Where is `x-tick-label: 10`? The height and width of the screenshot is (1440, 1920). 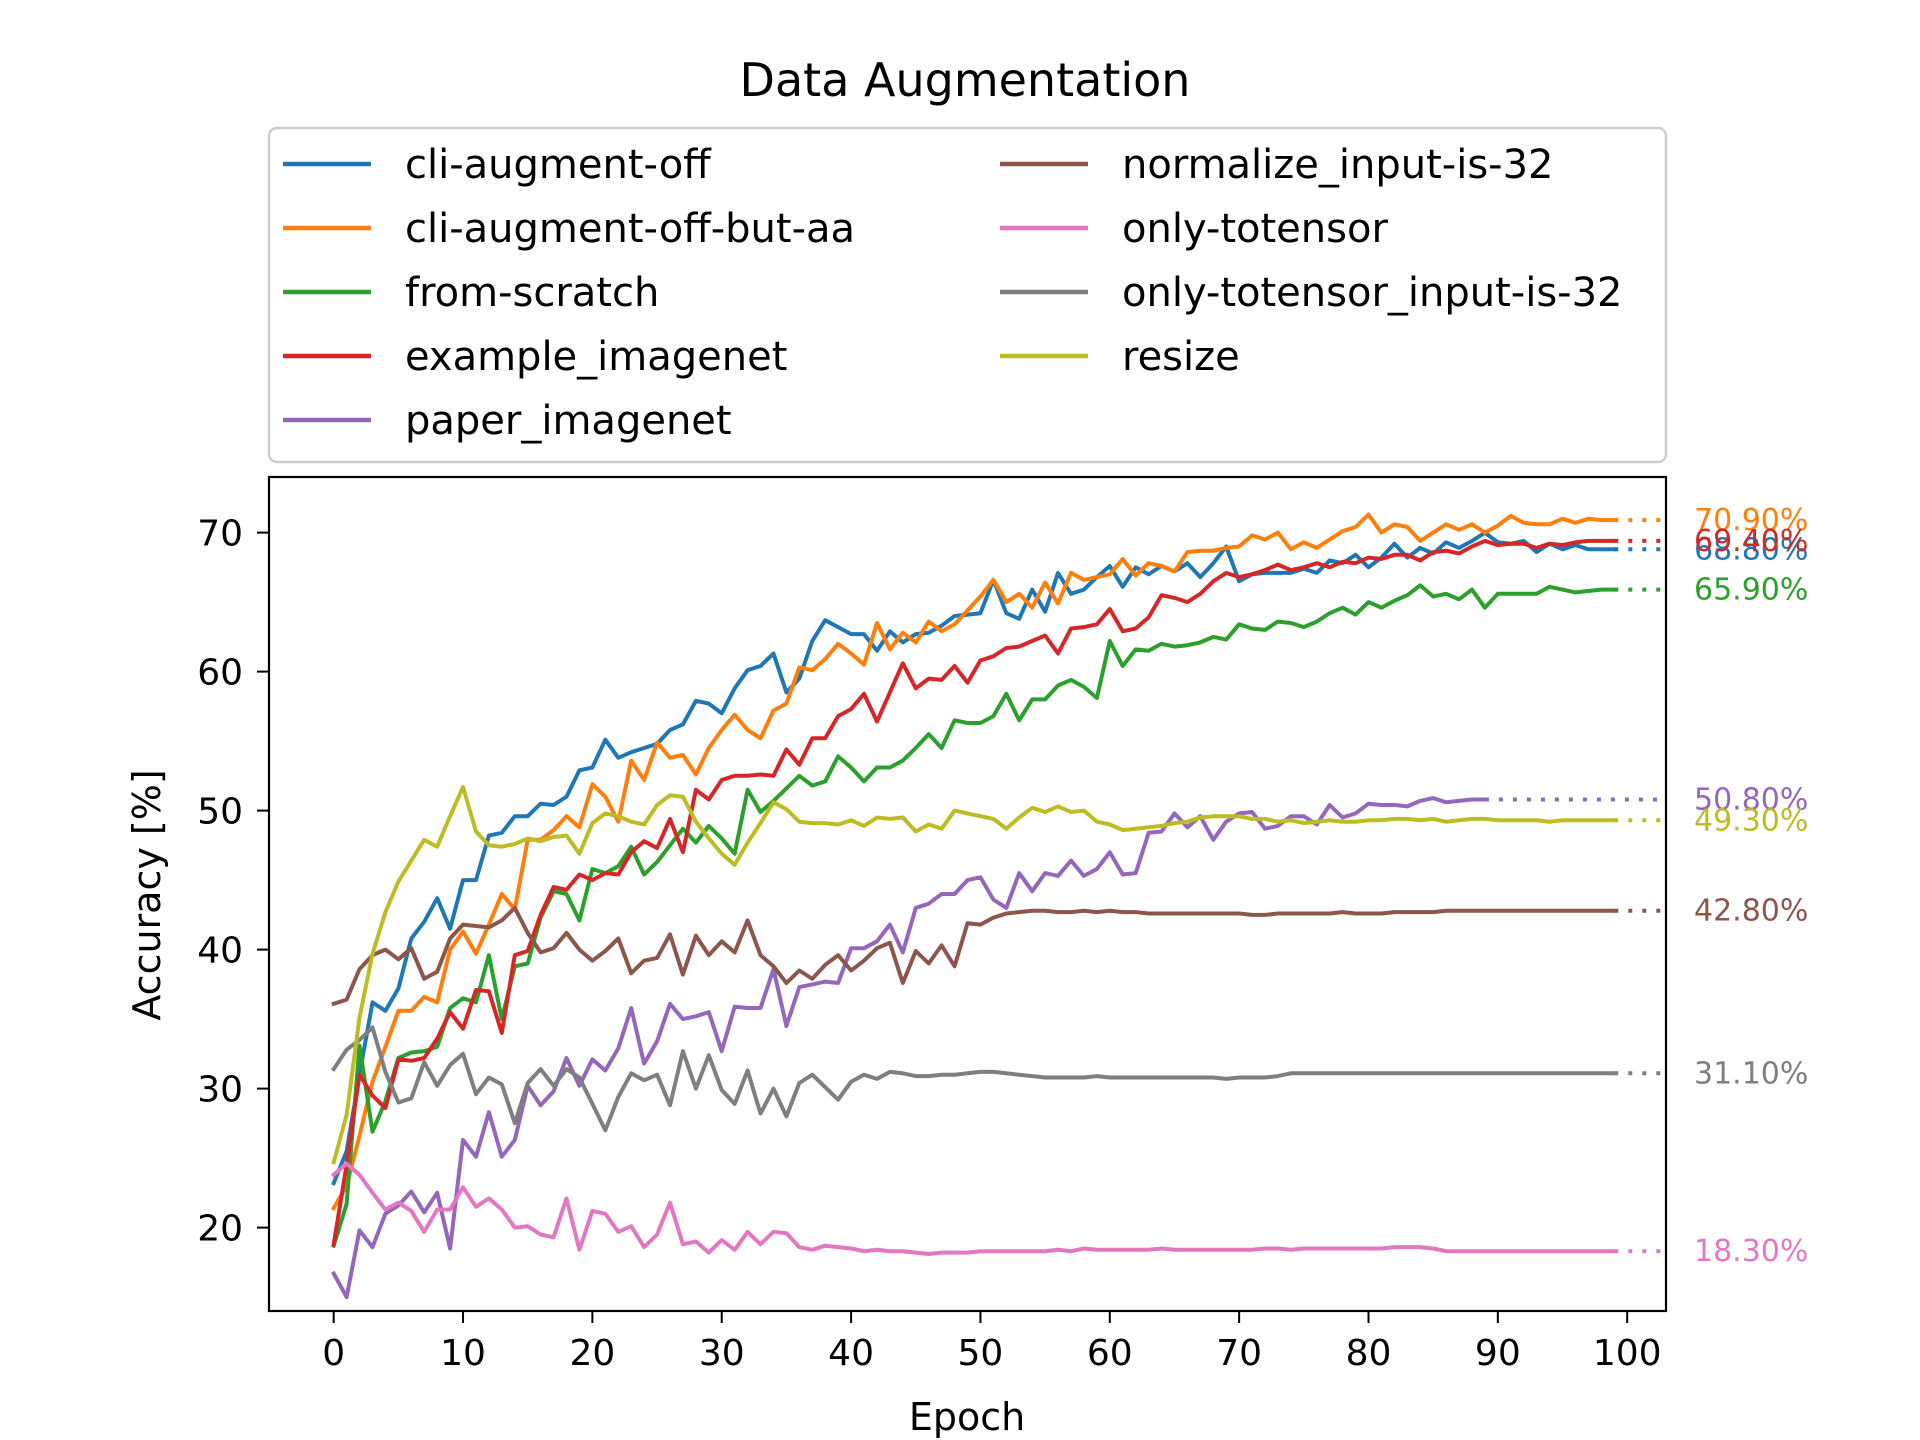
x-tick-label: 10 is located at coordinates (463, 1353).